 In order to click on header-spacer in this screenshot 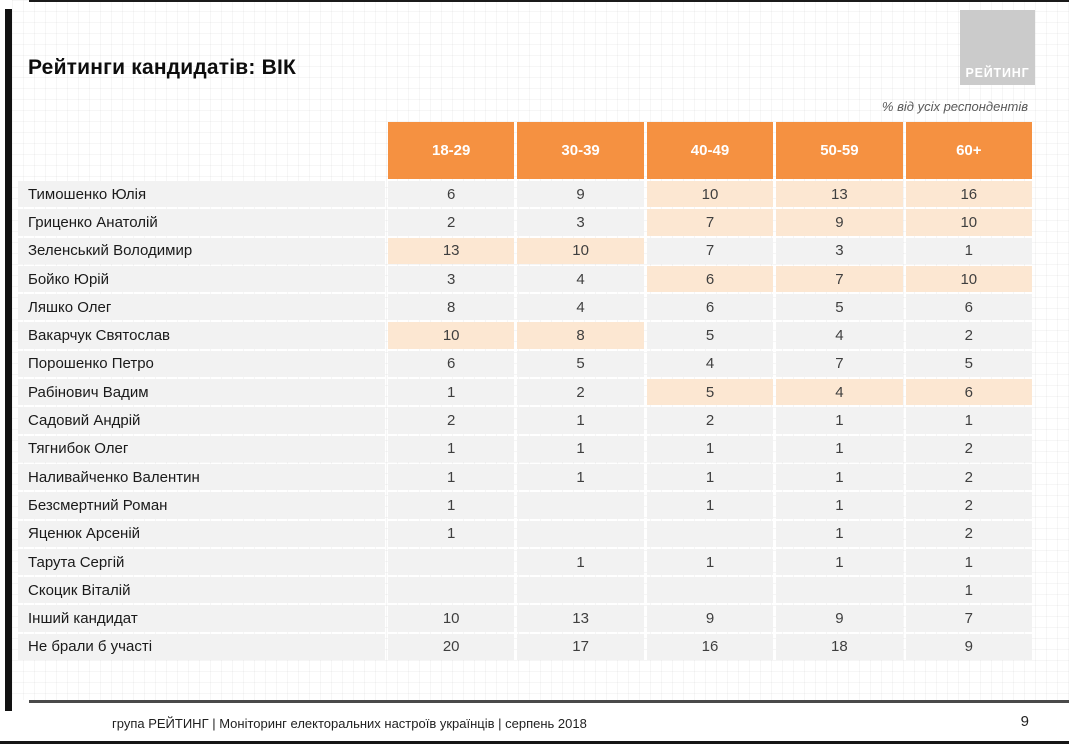, I will do `click(201, 150)`.